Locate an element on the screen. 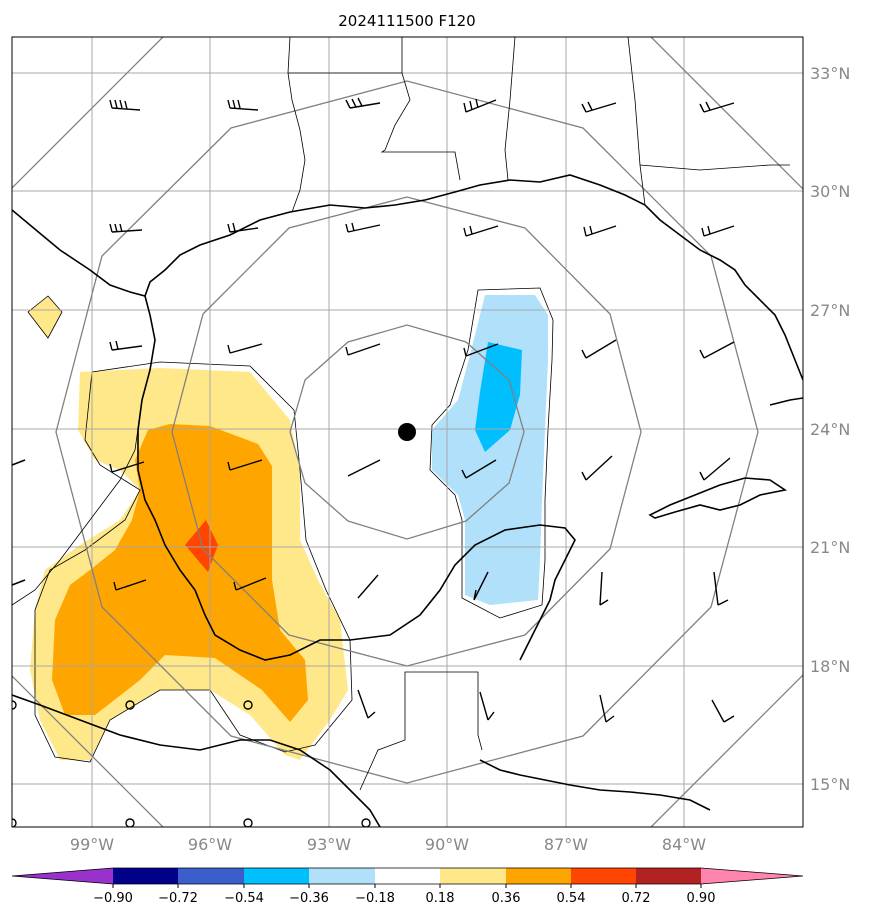  lon-label-87w: 87°W is located at coordinates (566, 844).